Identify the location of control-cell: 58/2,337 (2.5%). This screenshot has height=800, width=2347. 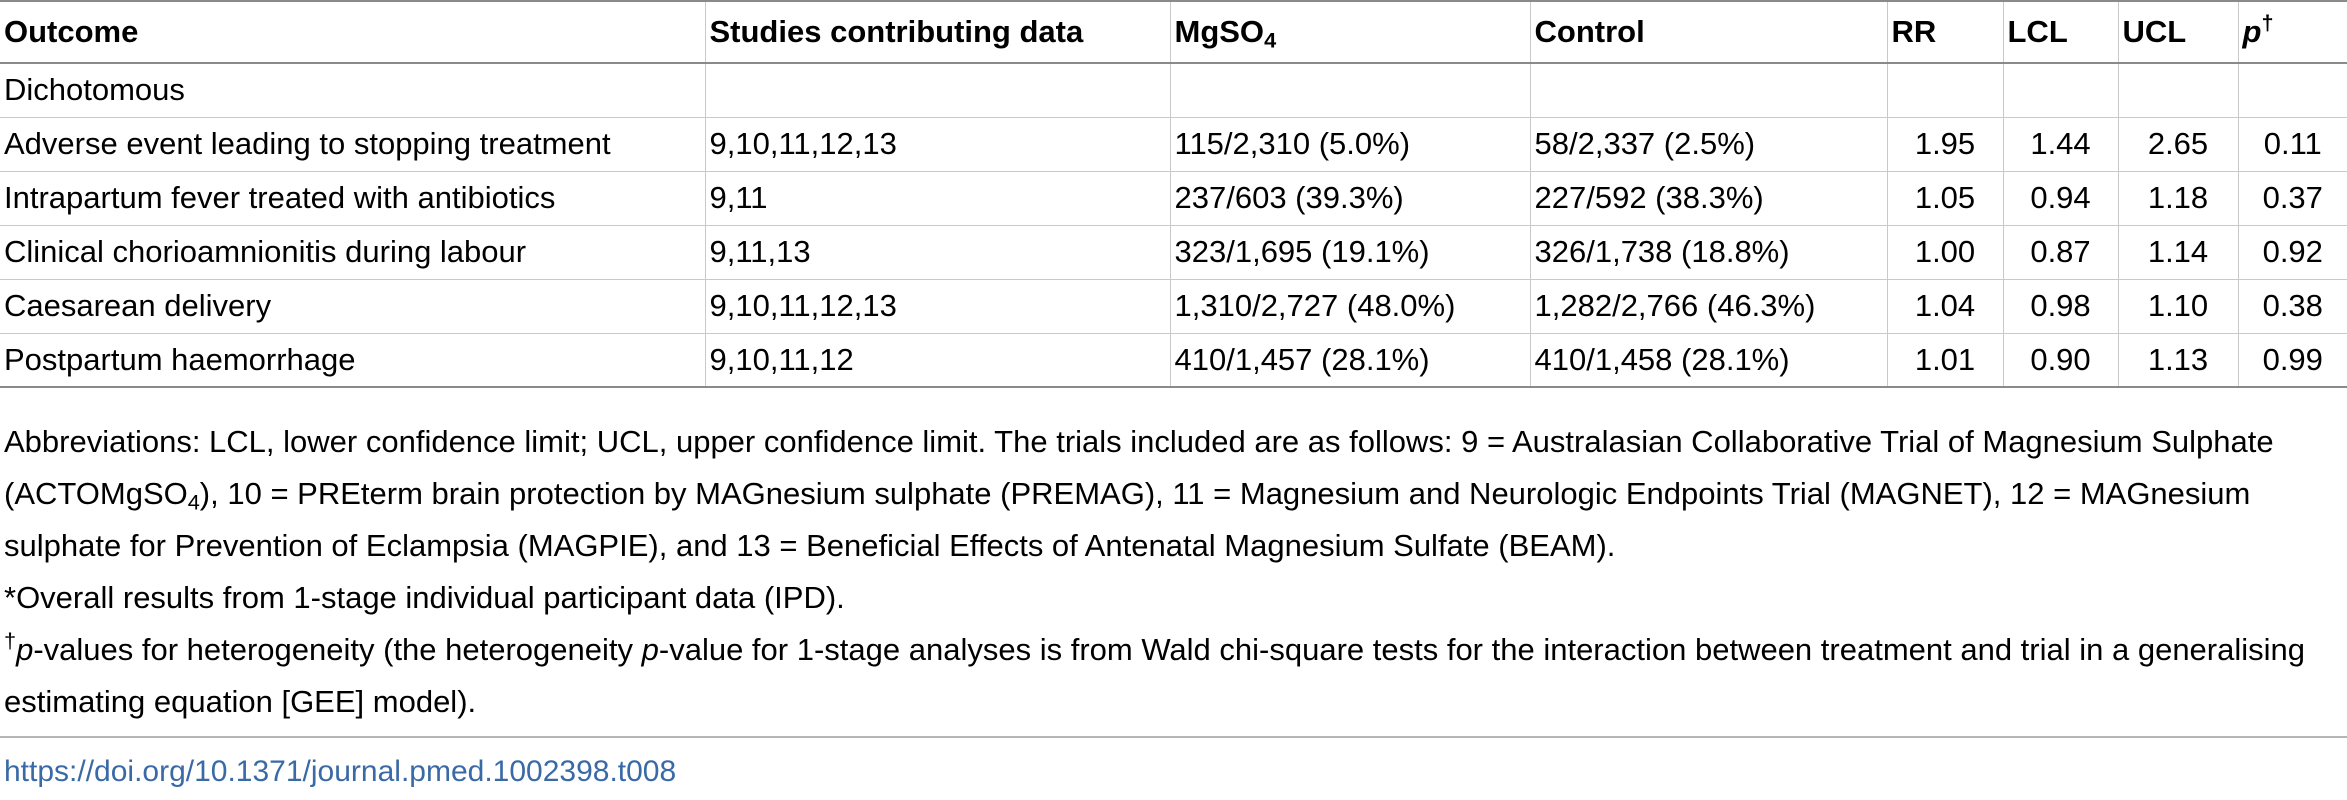
(1708, 144).